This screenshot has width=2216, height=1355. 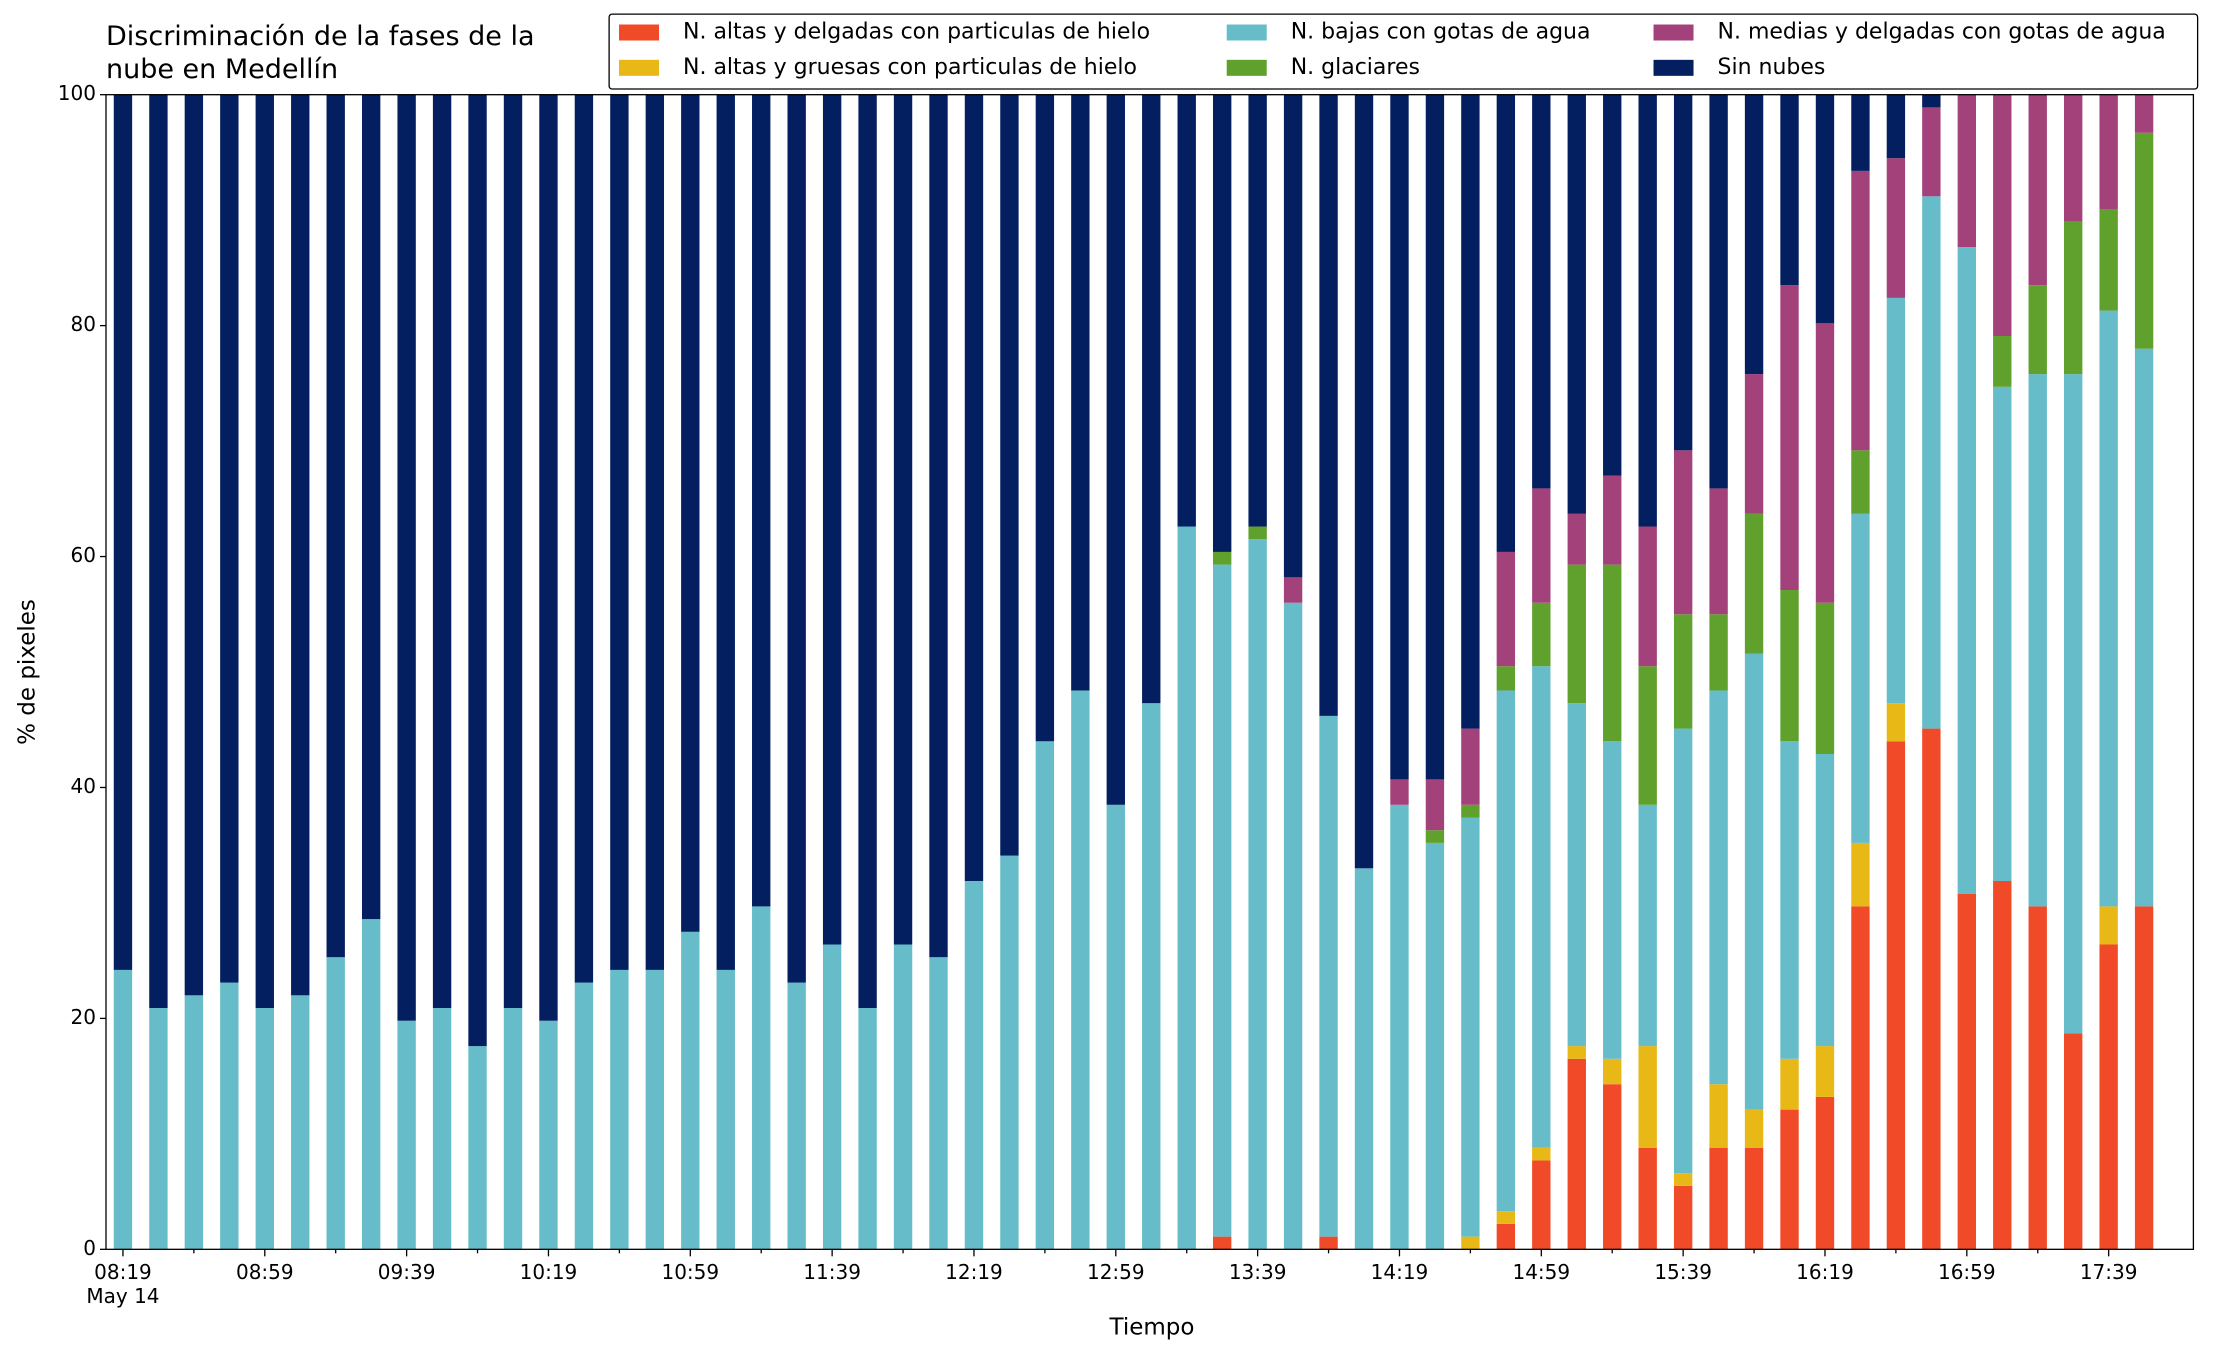 What do you see at coordinates (1967, 1272) in the screenshot?
I see `x-tick-label: 16:59` at bounding box center [1967, 1272].